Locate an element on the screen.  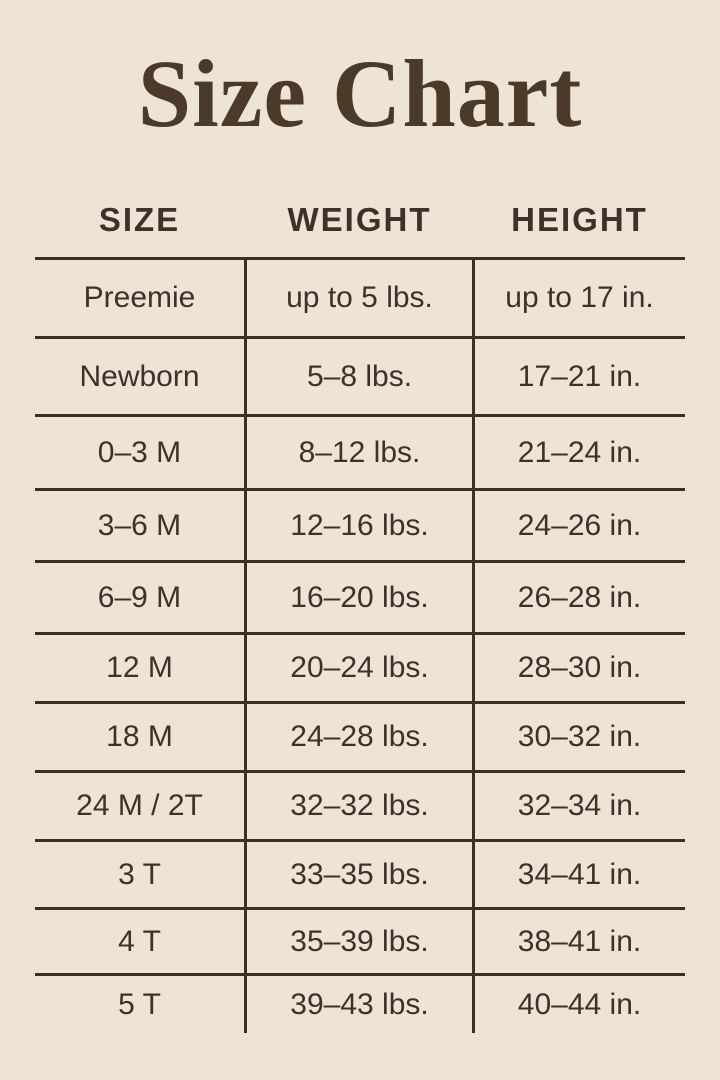
size-cell: 3–6 M is located at coordinates (139, 525).